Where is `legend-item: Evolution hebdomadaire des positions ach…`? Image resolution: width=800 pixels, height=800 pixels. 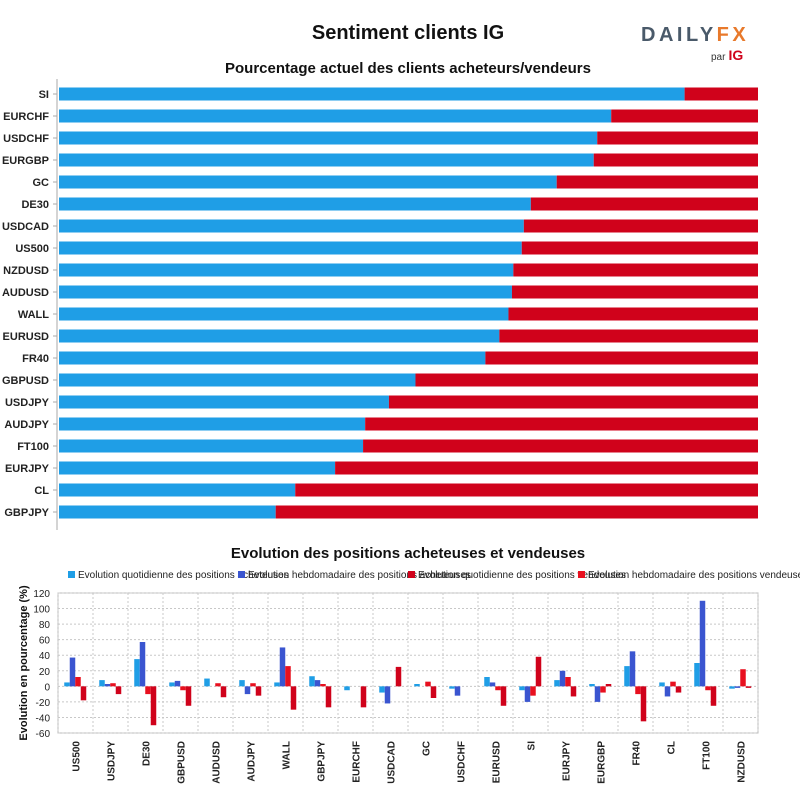
legend-item: Evolution hebdomadaire des positions ach… is located at coordinates (354, 575).